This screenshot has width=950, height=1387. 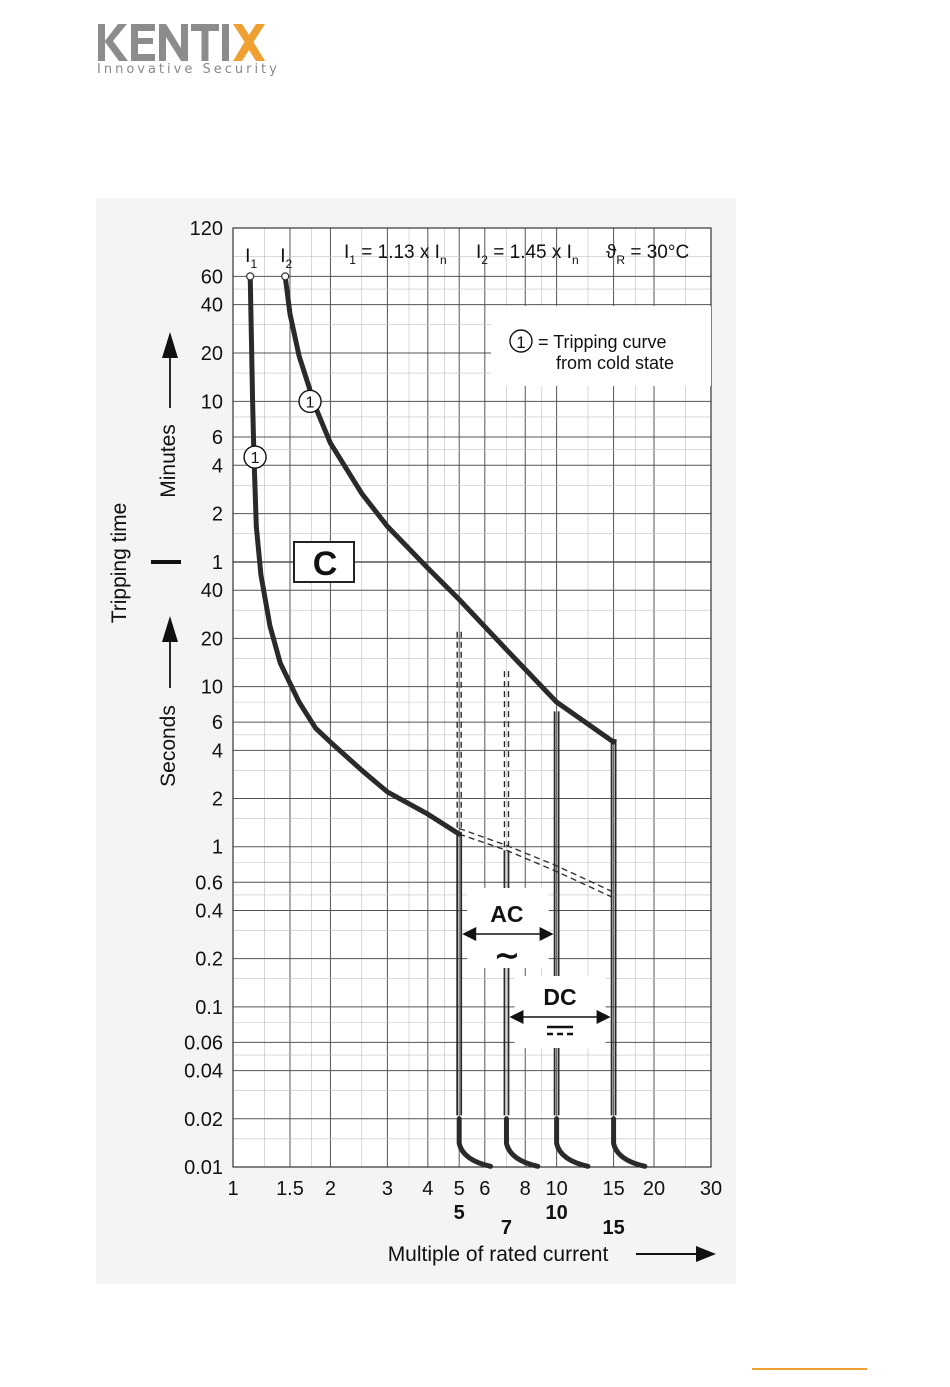 What do you see at coordinates (209, 911) in the screenshot?
I see `y-tick-label-seconds: 0.4` at bounding box center [209, 911].